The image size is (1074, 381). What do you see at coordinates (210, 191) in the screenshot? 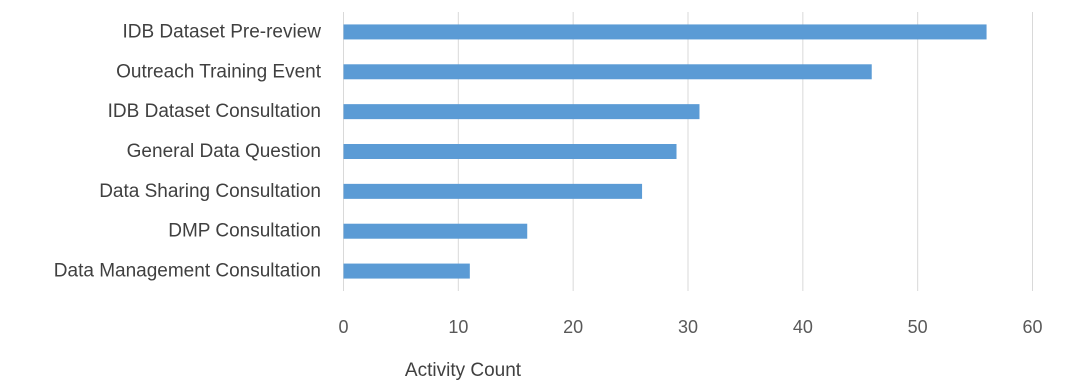
I see `category-label: Data Sharing Consultation` at bounding box center [210, 191].